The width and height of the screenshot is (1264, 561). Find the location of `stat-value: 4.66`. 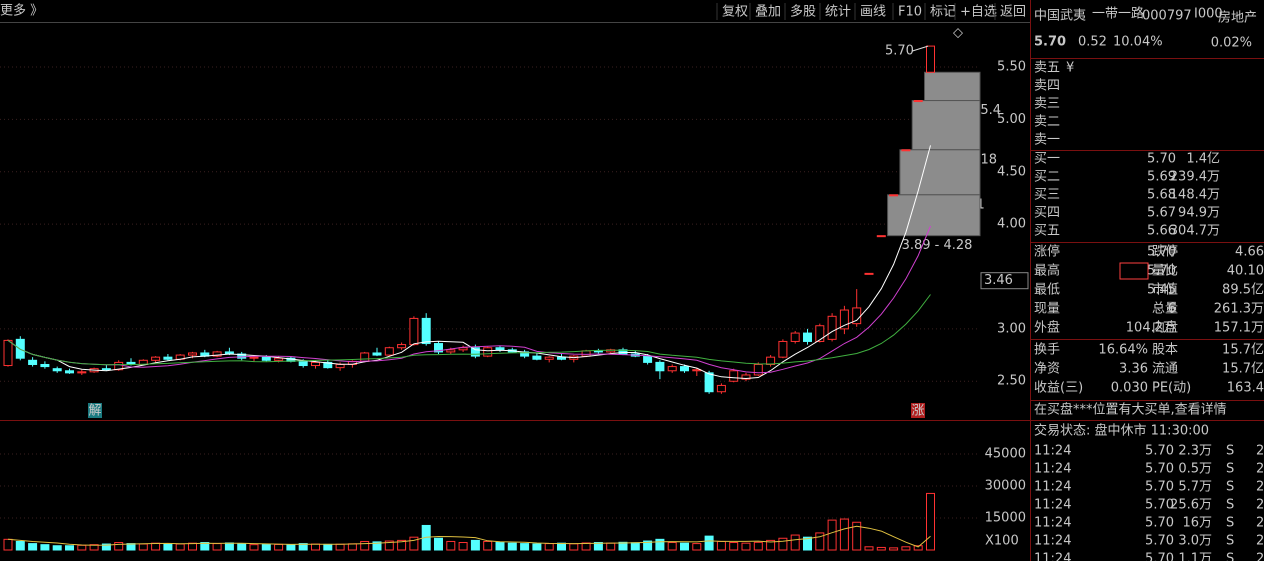

stat-value: 4.66 is located at coordinates (1249, 252).